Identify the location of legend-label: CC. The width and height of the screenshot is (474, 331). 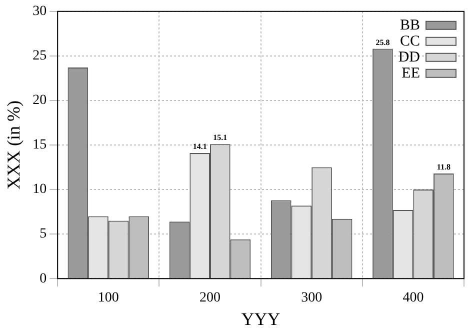
(410, 41).